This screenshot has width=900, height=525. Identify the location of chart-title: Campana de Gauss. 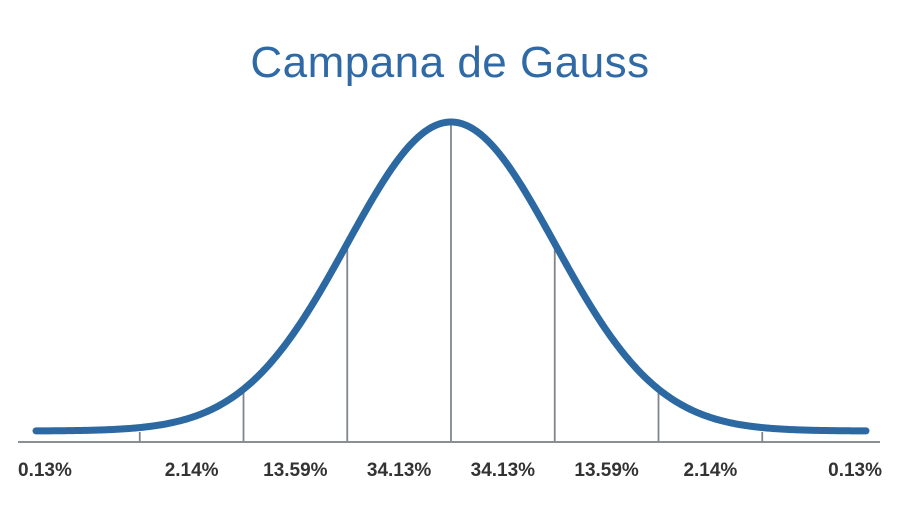
(450, 62).